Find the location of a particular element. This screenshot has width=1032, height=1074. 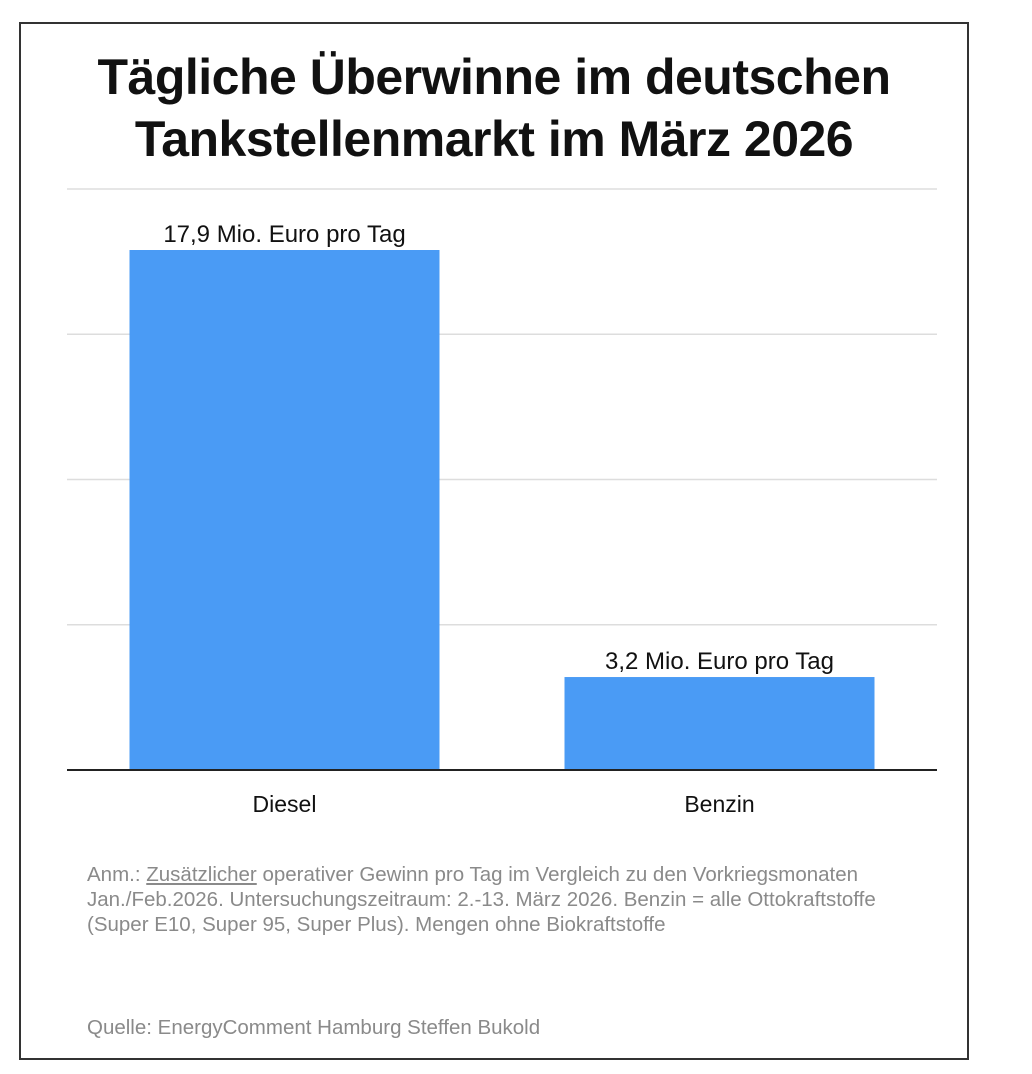

bar-benzin is located at coordinates (719, 723).